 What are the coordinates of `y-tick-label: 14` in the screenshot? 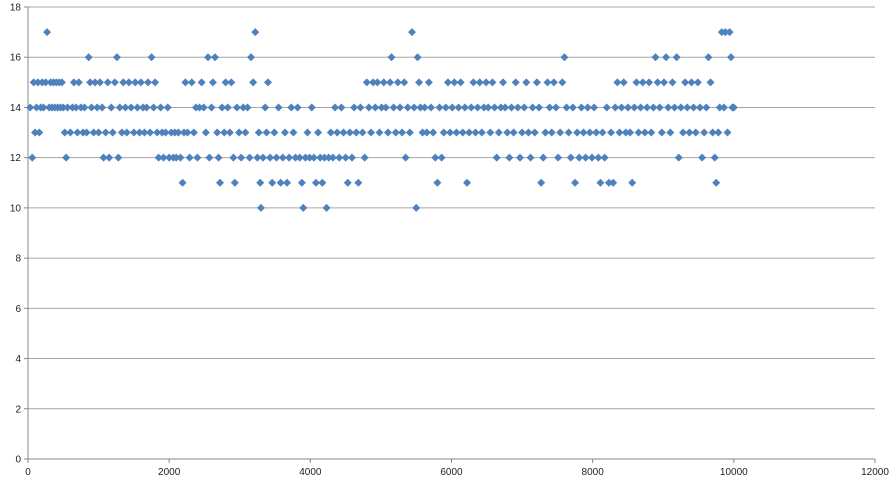 It's located at (16, 108).